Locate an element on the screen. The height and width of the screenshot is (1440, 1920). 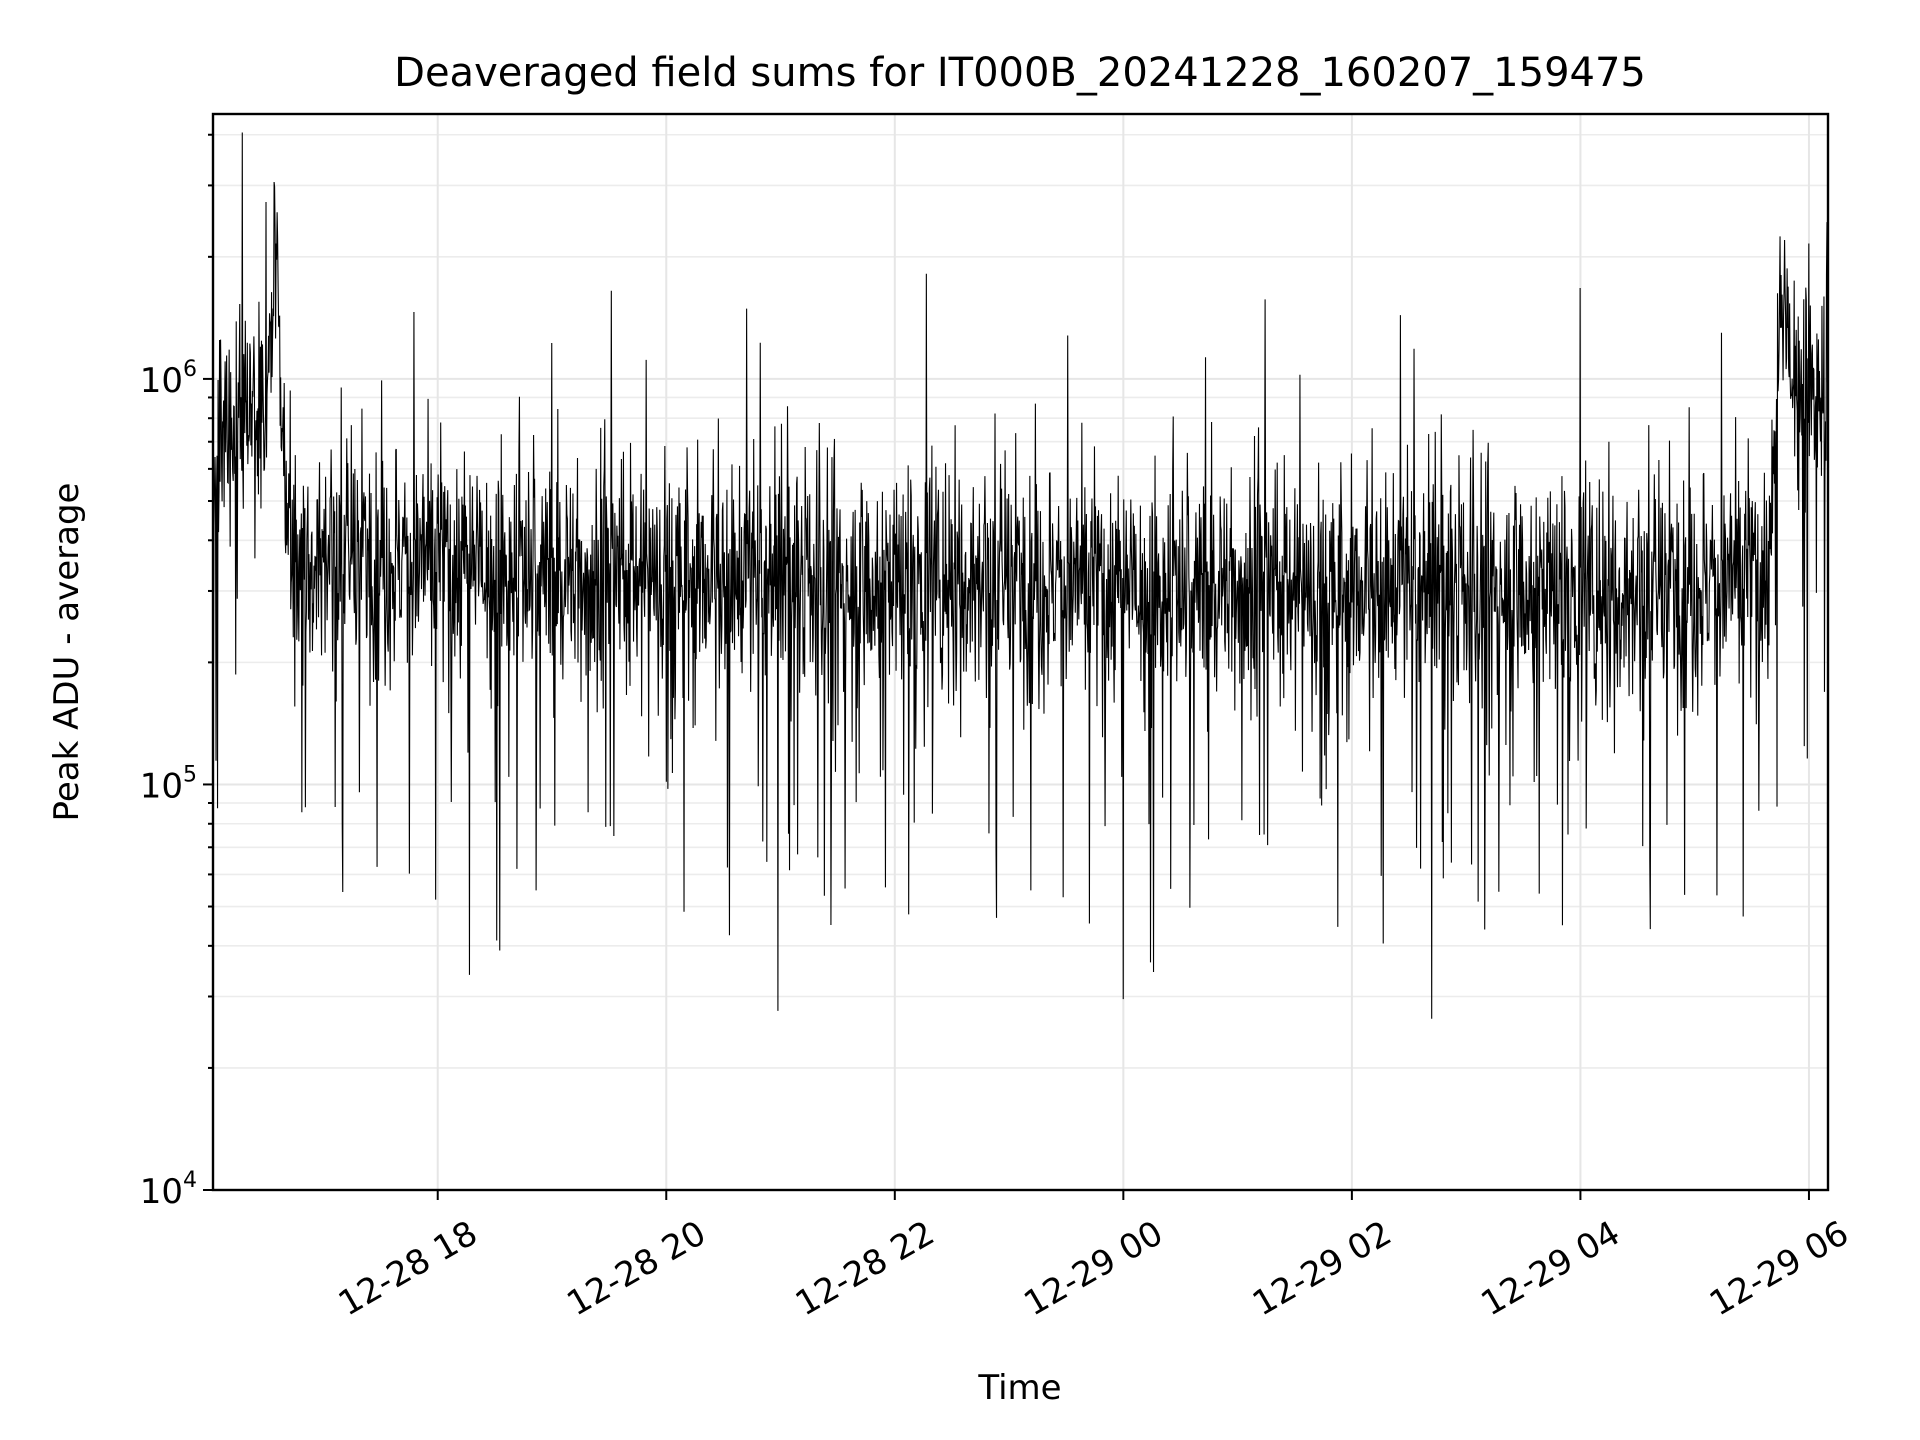
y-tick-label: 10⁵ is located at coordinates (168, 784).